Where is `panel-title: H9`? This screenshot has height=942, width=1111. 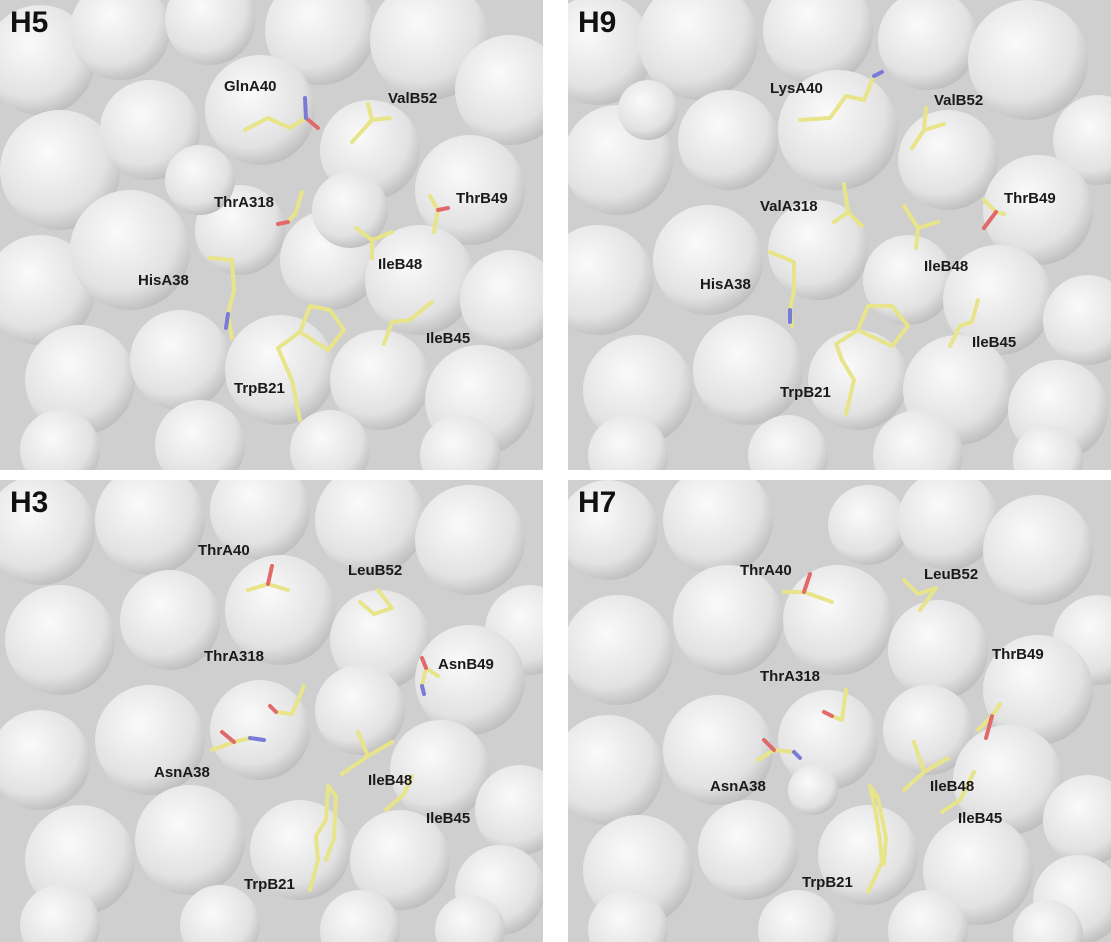 panel-title: H9 is located at coordinates (597, 22).